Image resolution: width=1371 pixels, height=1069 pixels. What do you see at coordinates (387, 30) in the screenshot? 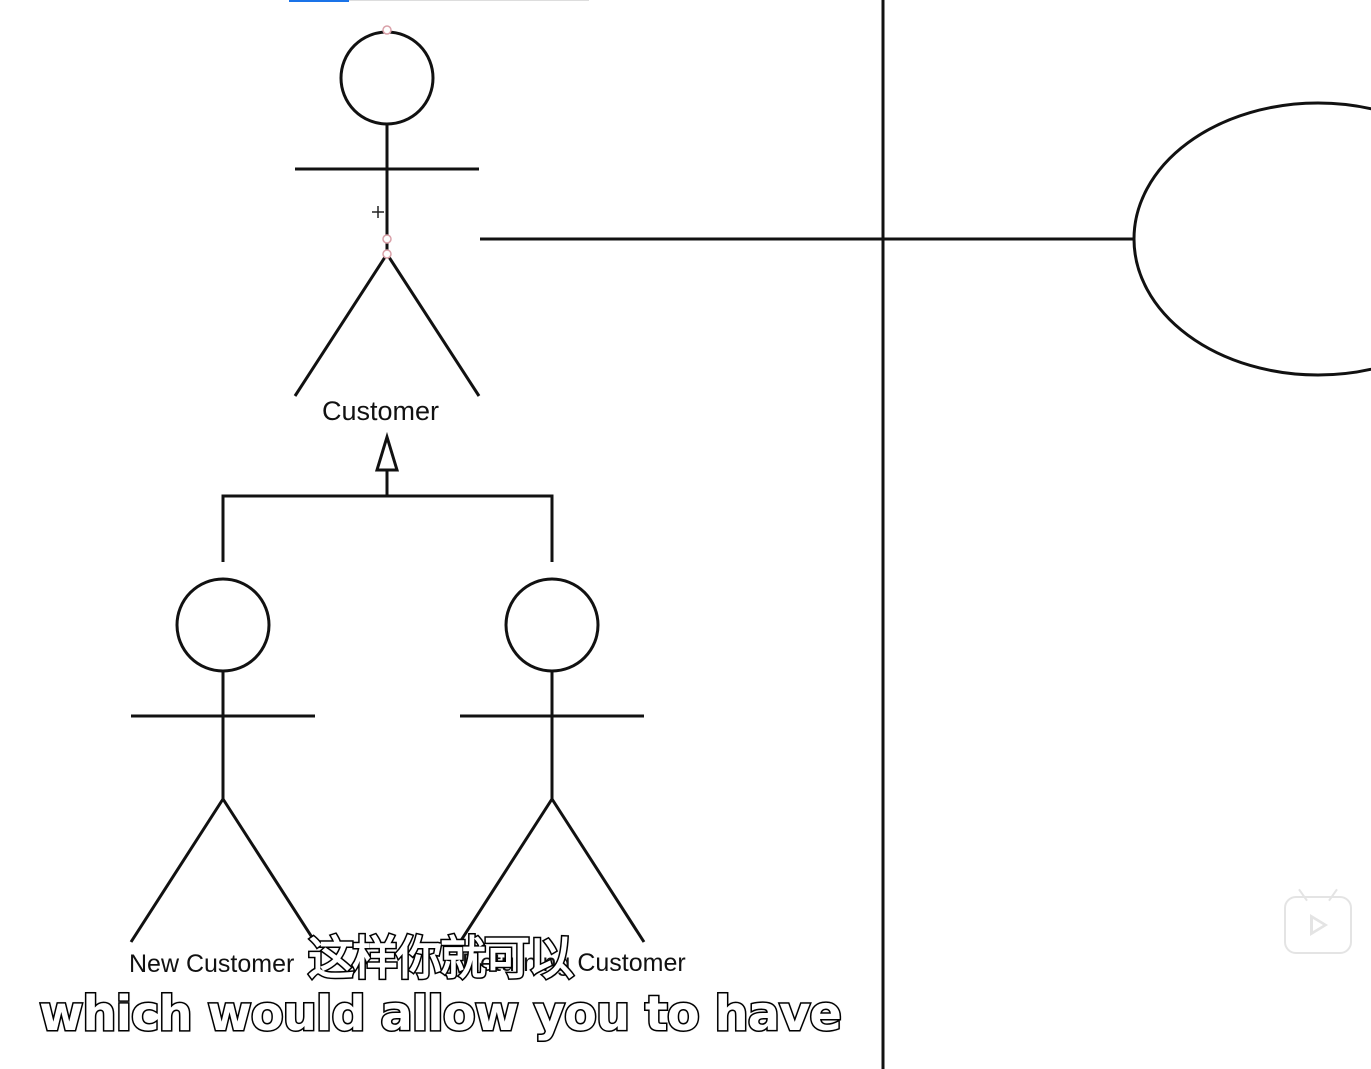
I see `selection-handle-top` at bounding box center [387, 30].